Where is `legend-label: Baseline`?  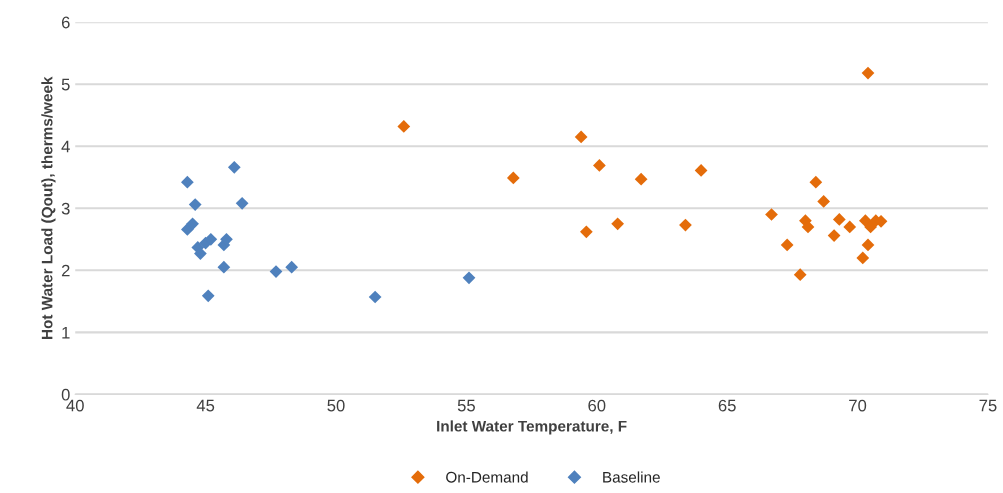
legend-label: Baseline is located at coordinates (631, 477).